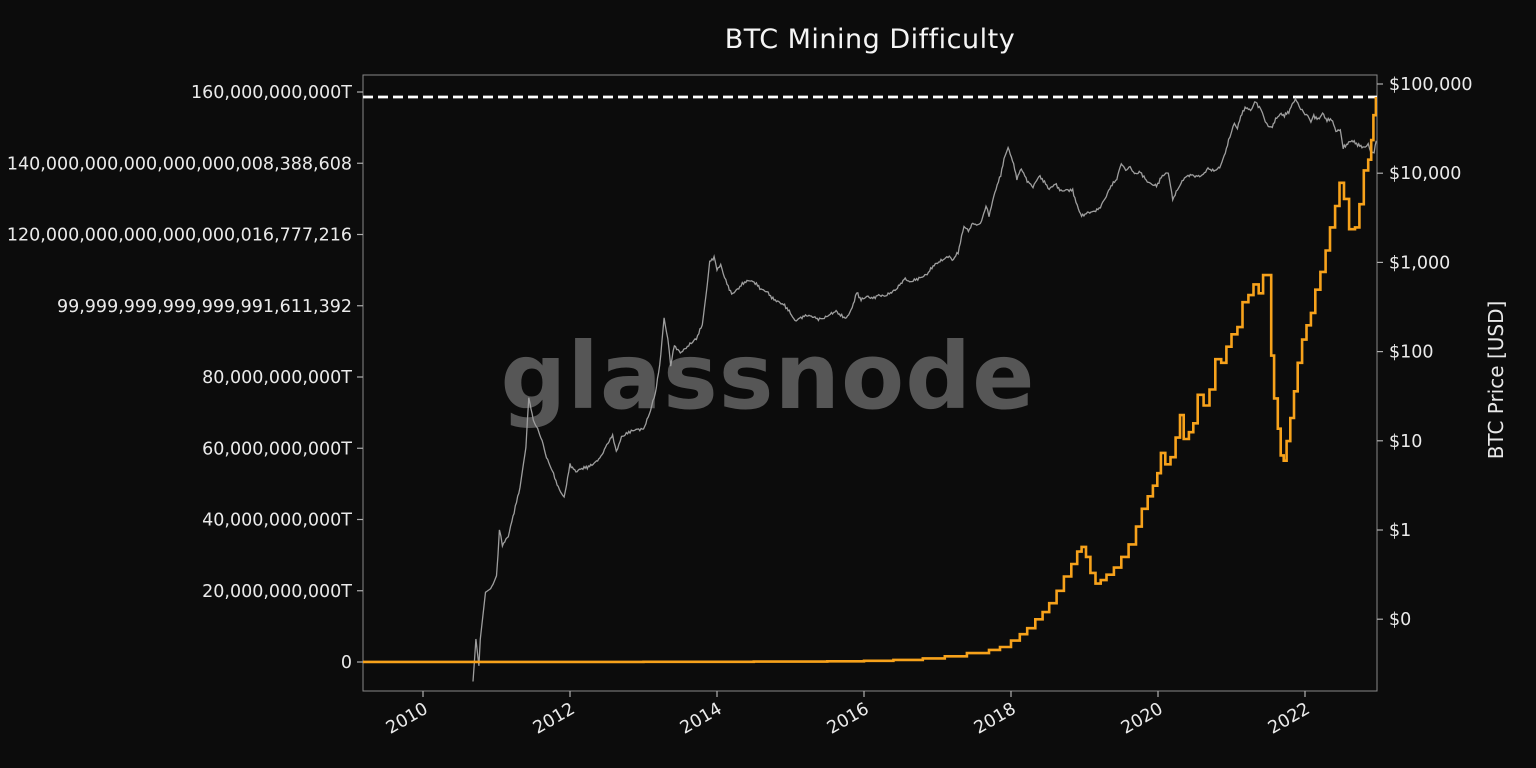 Image resolution: width=1536 pixels, height=768 pixels. I want to click on right-tick-label: $100, so click(1411, 353).